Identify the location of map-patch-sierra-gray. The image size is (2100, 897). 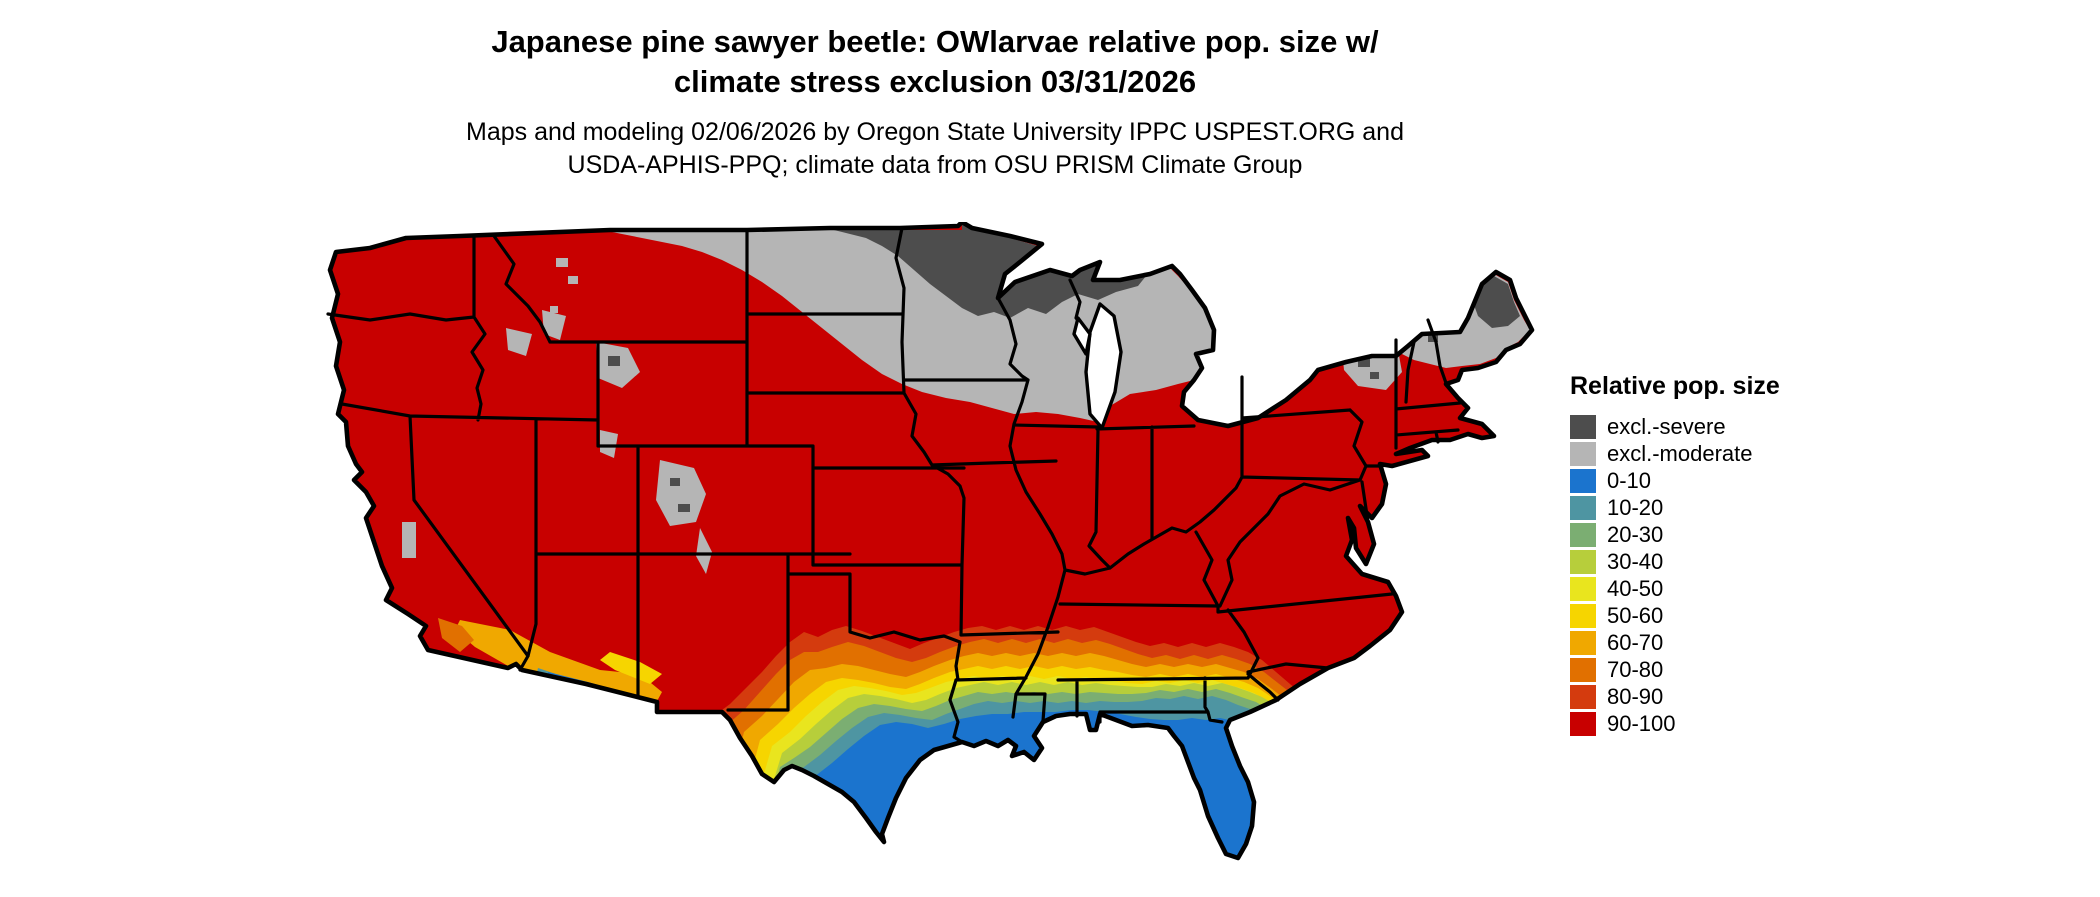
(409, 540).